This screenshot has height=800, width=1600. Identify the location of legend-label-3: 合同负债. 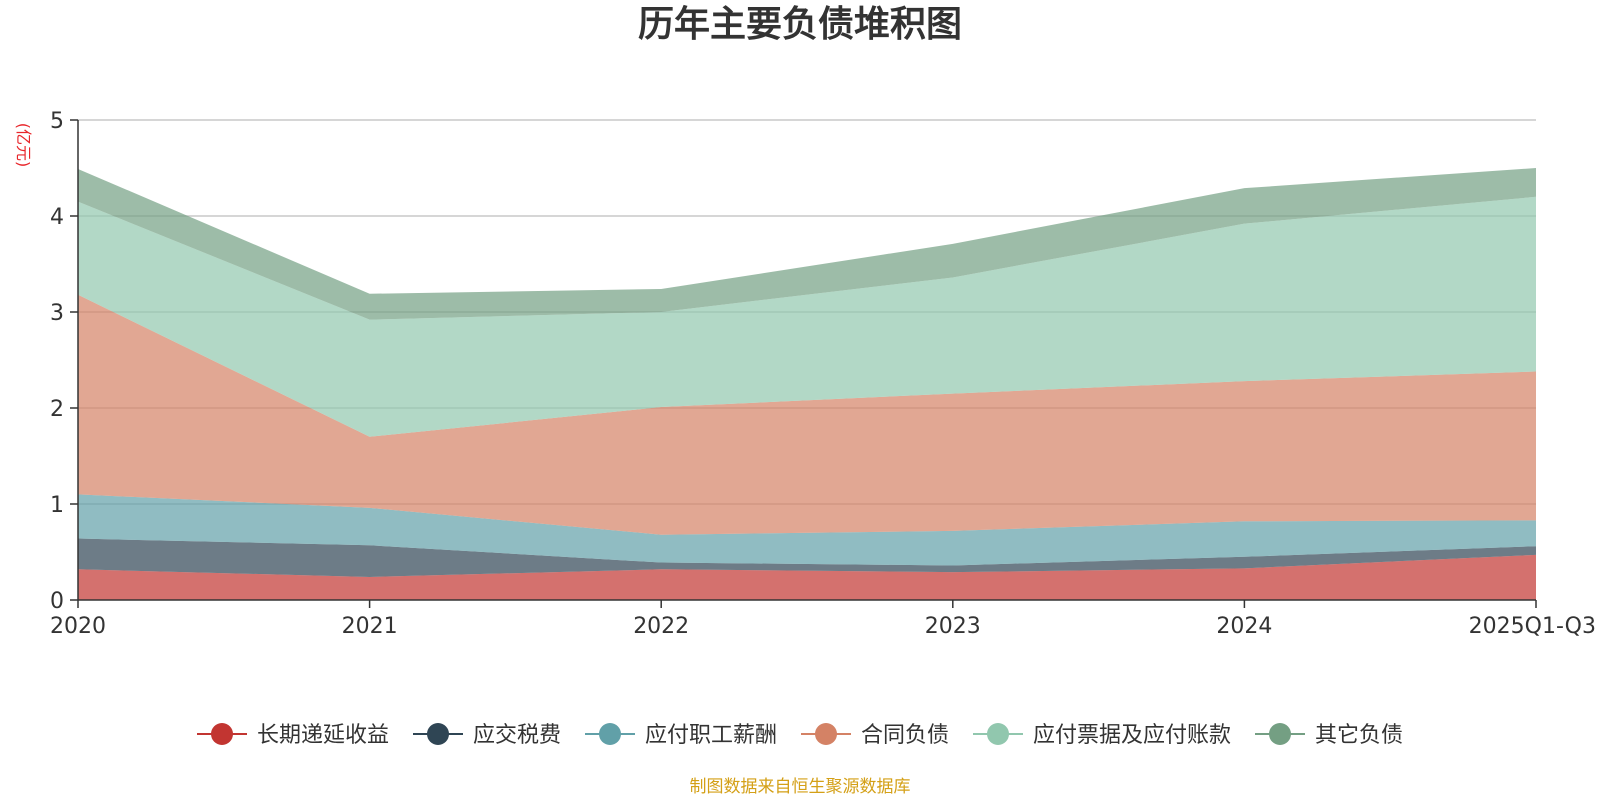
(905, 735).